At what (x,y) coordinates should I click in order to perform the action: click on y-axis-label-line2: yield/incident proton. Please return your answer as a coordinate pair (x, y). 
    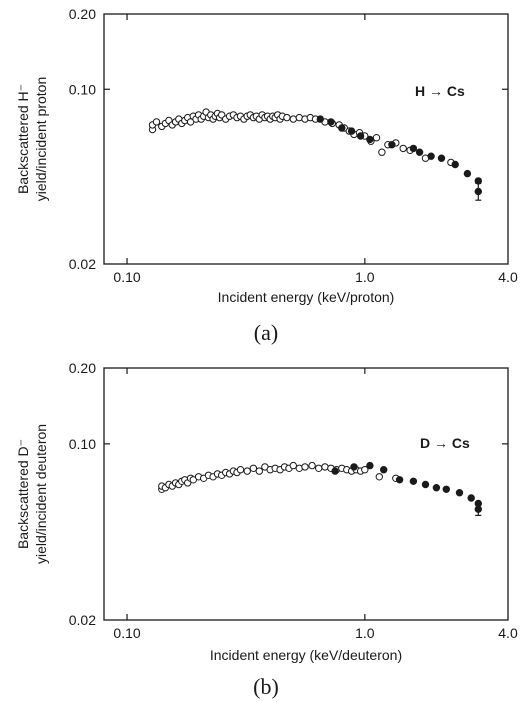
    Looking at the image, I should click on (41, 139).